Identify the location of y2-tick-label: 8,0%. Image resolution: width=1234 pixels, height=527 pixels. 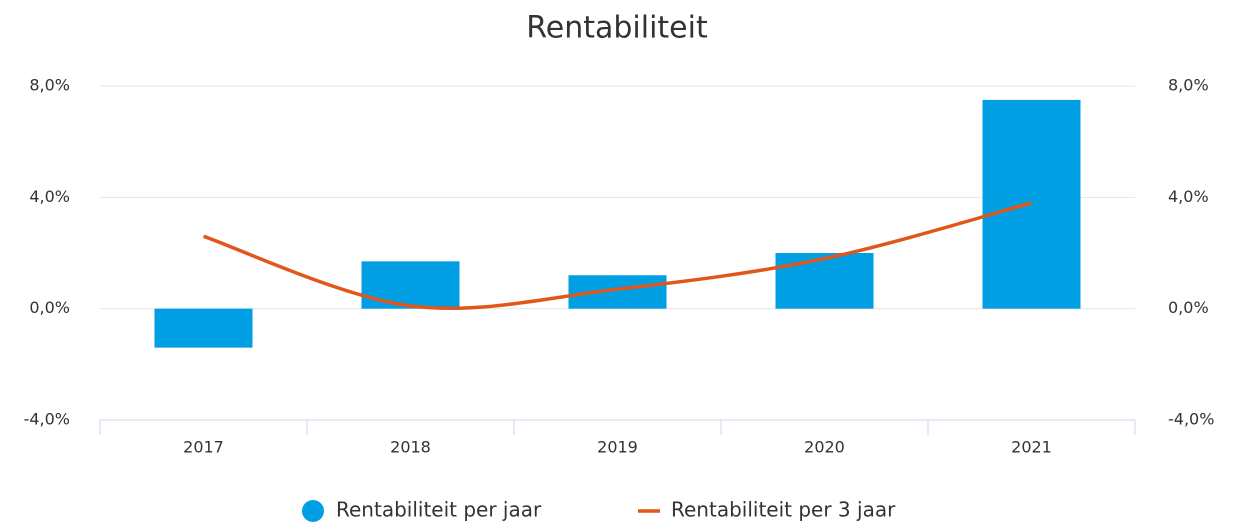
(1188, 85).